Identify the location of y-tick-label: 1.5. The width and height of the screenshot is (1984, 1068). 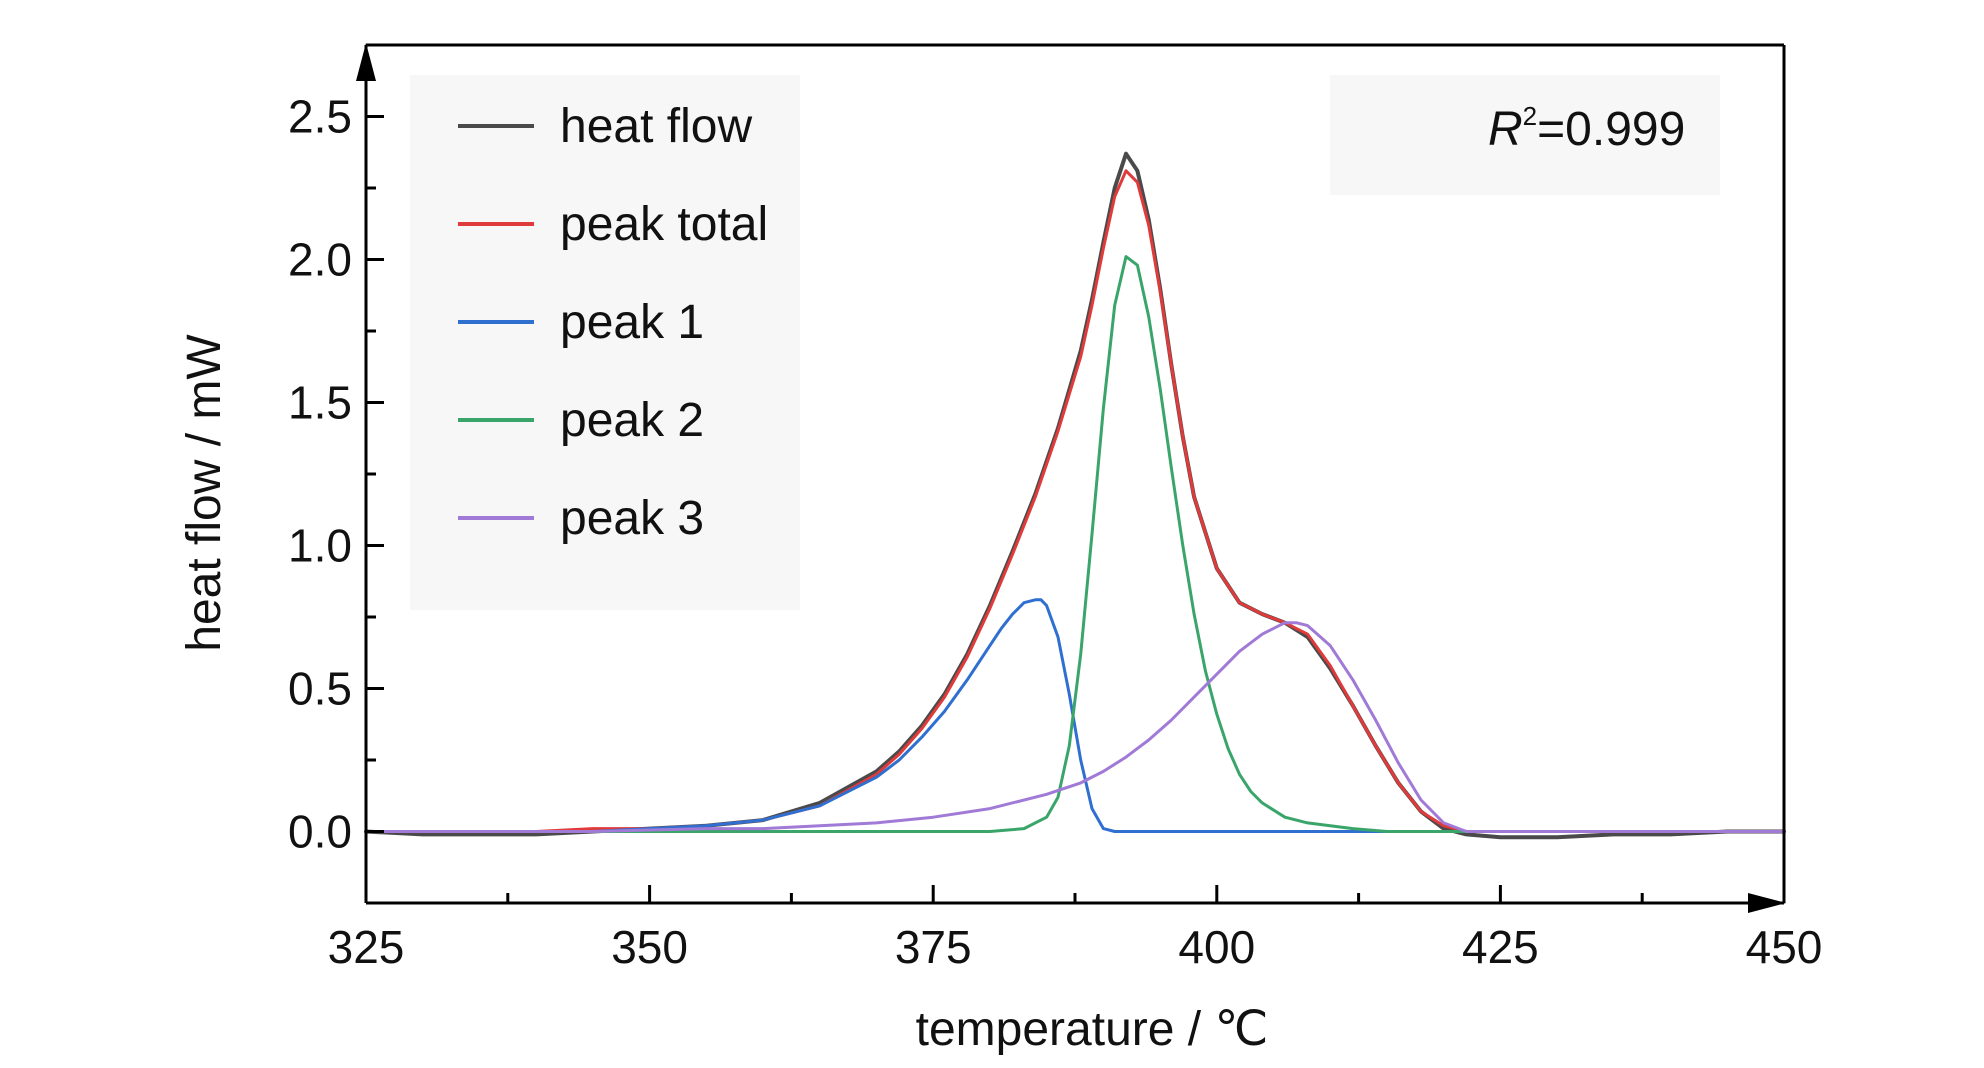
(320, 403).